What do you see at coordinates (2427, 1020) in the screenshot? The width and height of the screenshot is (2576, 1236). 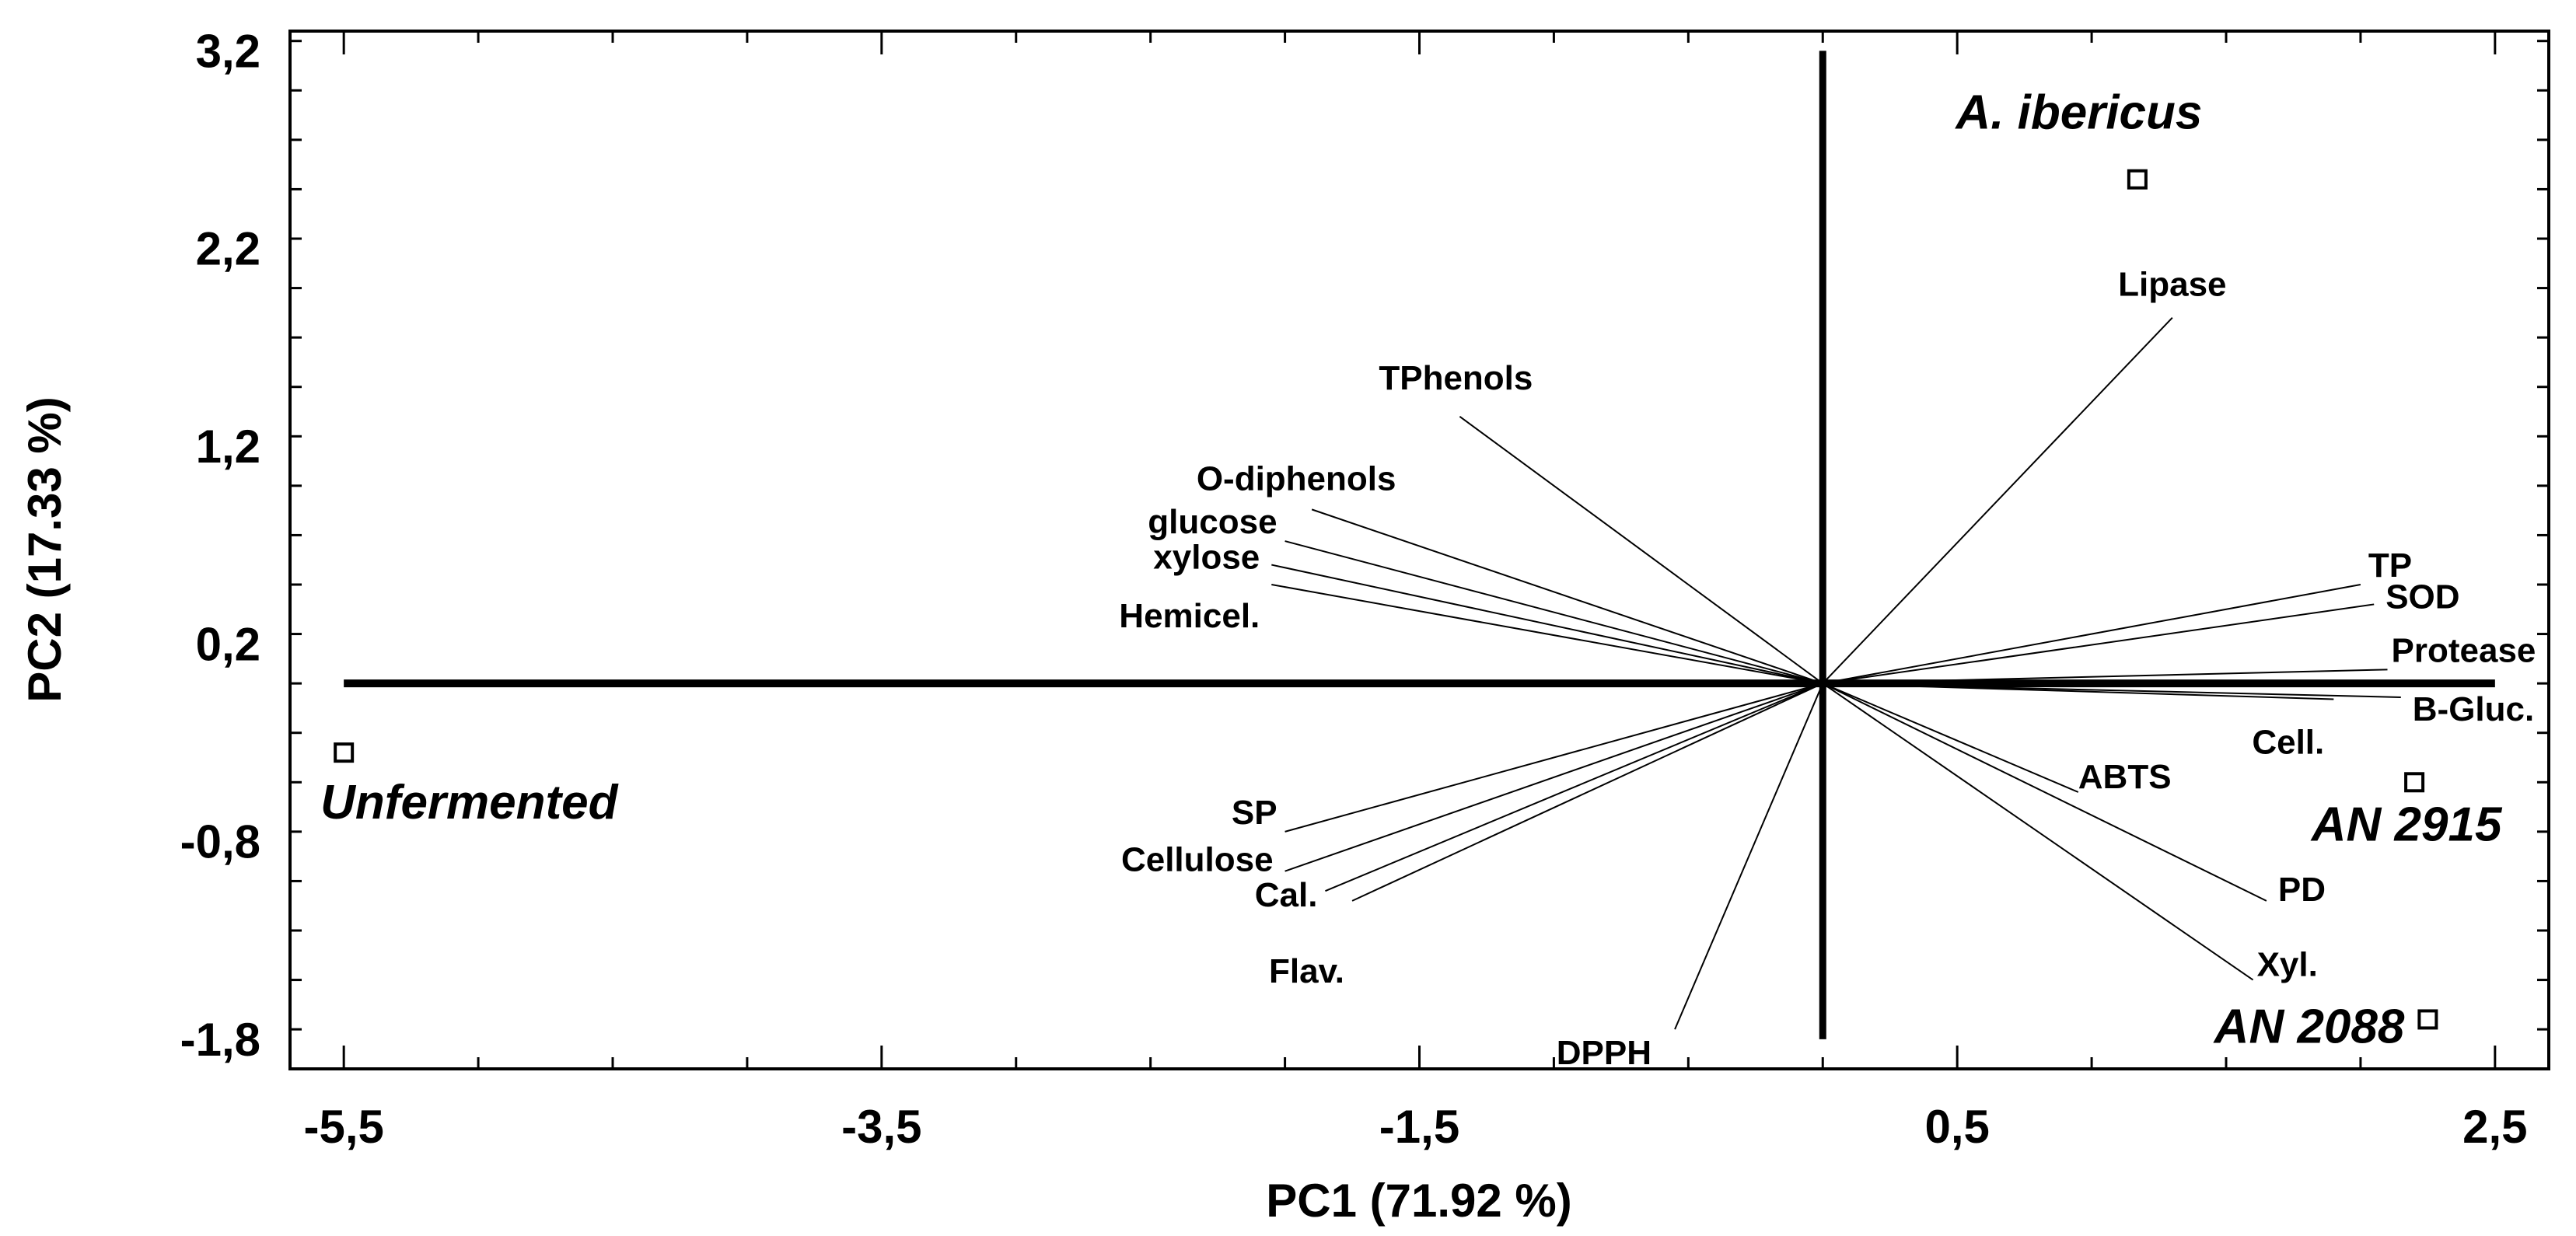 I see `sample-marker-an-2088` at bounding box center [2427, 1020].